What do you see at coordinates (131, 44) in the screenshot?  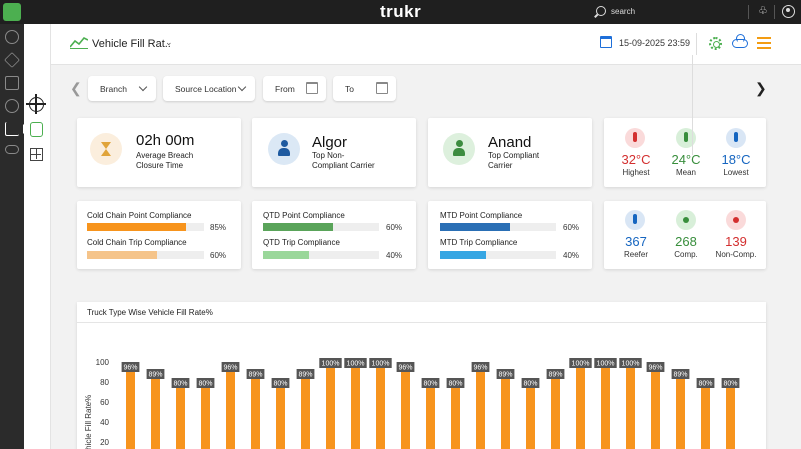 I see `page-title: Vehicle Fill Rat..` at bounding box center [131, 44].